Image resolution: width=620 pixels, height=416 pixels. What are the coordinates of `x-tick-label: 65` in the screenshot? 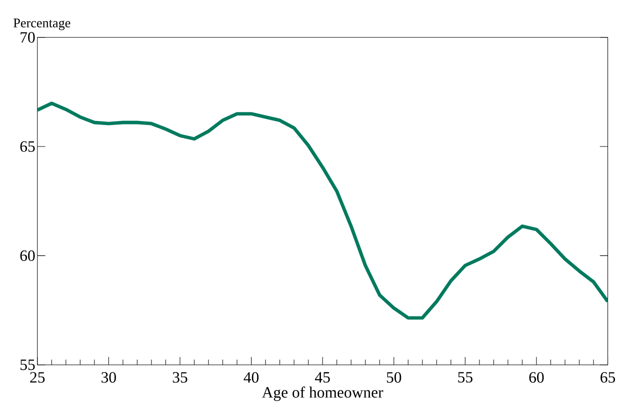 It's located at (608, 377).